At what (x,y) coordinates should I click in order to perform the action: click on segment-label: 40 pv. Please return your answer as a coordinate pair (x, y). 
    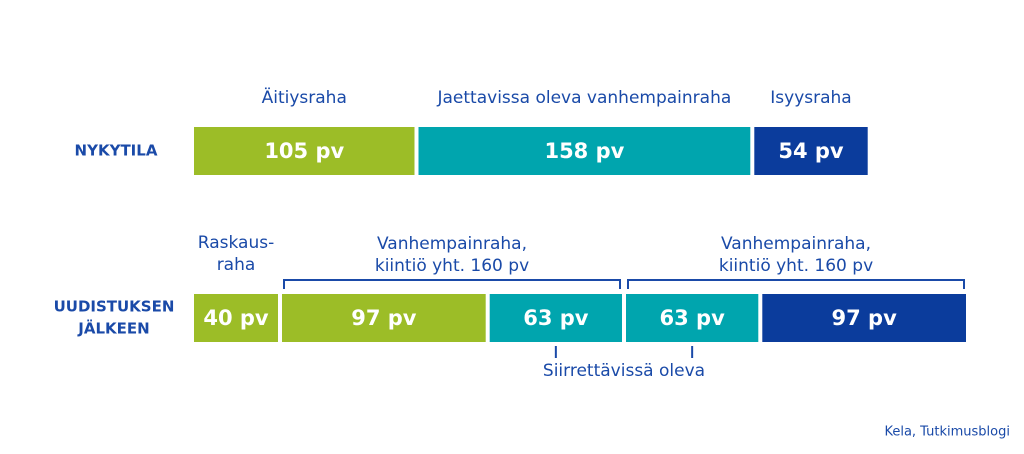
    Looking at the image, I should click on (236, 318).